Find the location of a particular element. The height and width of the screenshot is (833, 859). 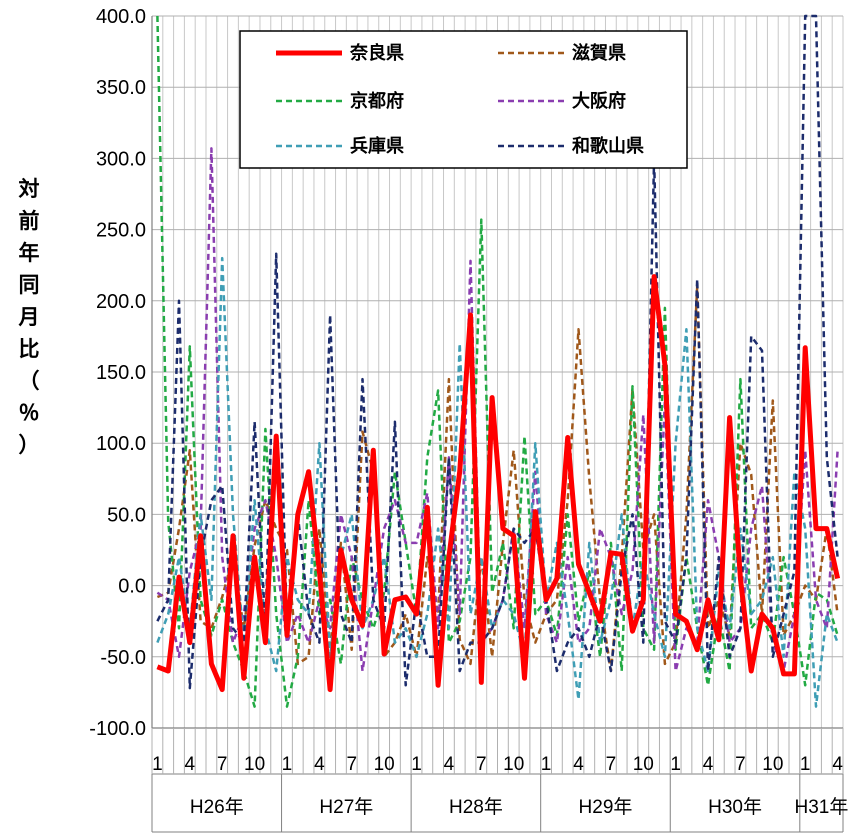

y-axis-label-char: 年 is located at coordinates (29, 253).